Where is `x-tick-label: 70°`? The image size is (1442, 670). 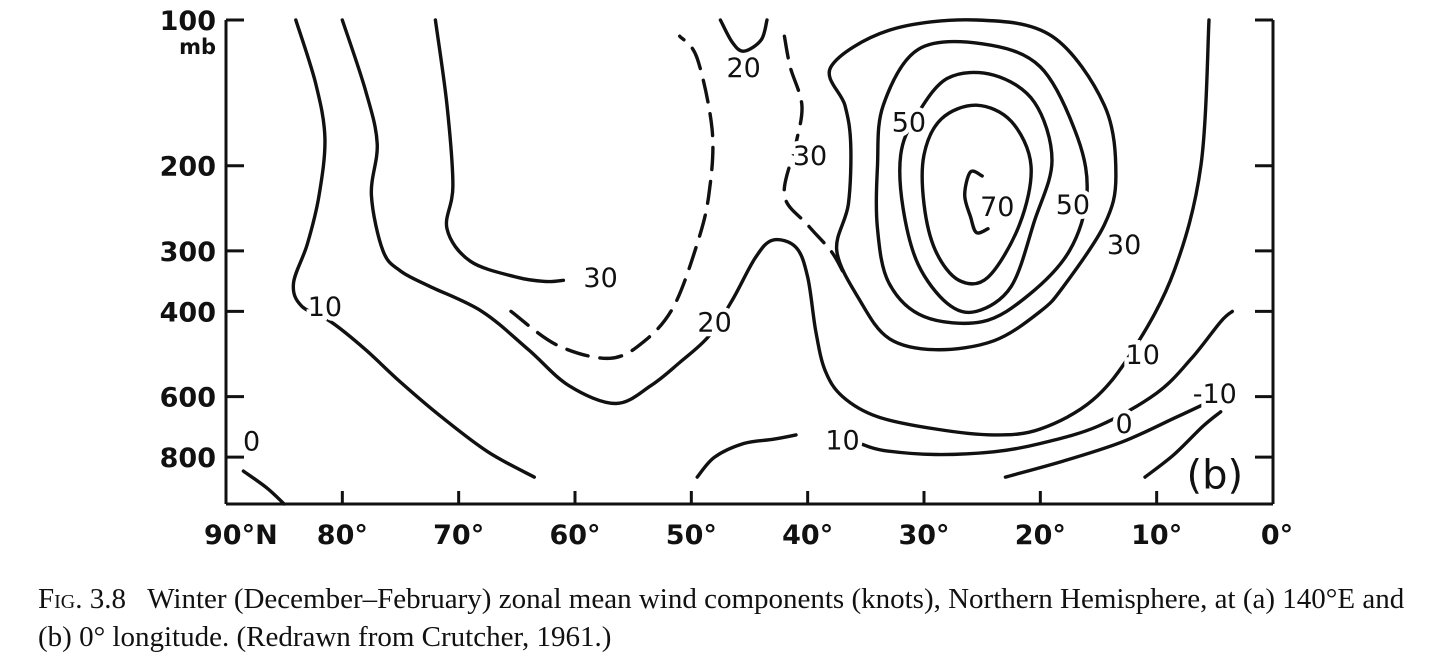 x-tick-label: 70° is located at coordinates (458, 535).